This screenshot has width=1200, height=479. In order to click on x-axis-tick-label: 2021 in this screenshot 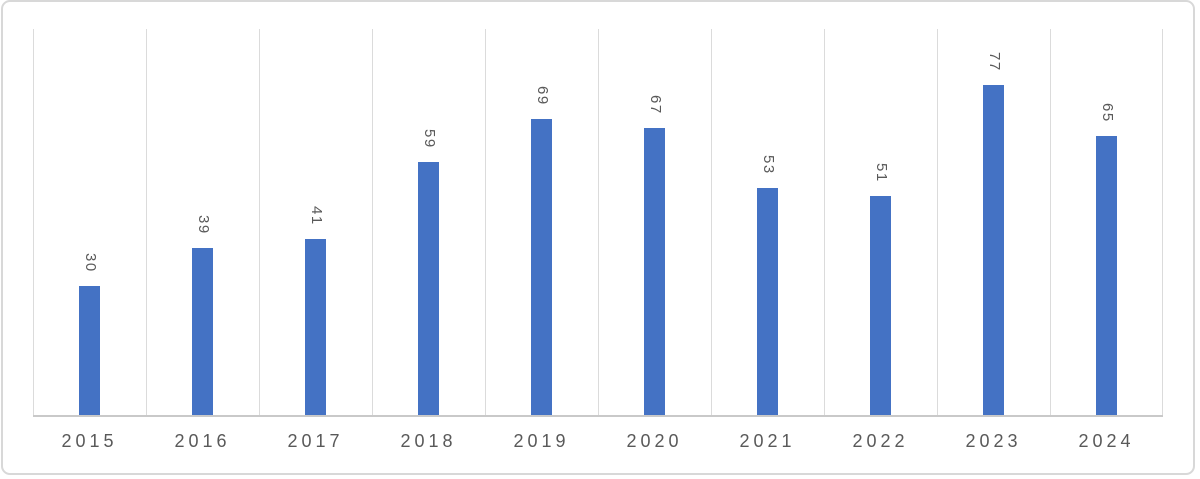, I will do `click(767, 441)`.